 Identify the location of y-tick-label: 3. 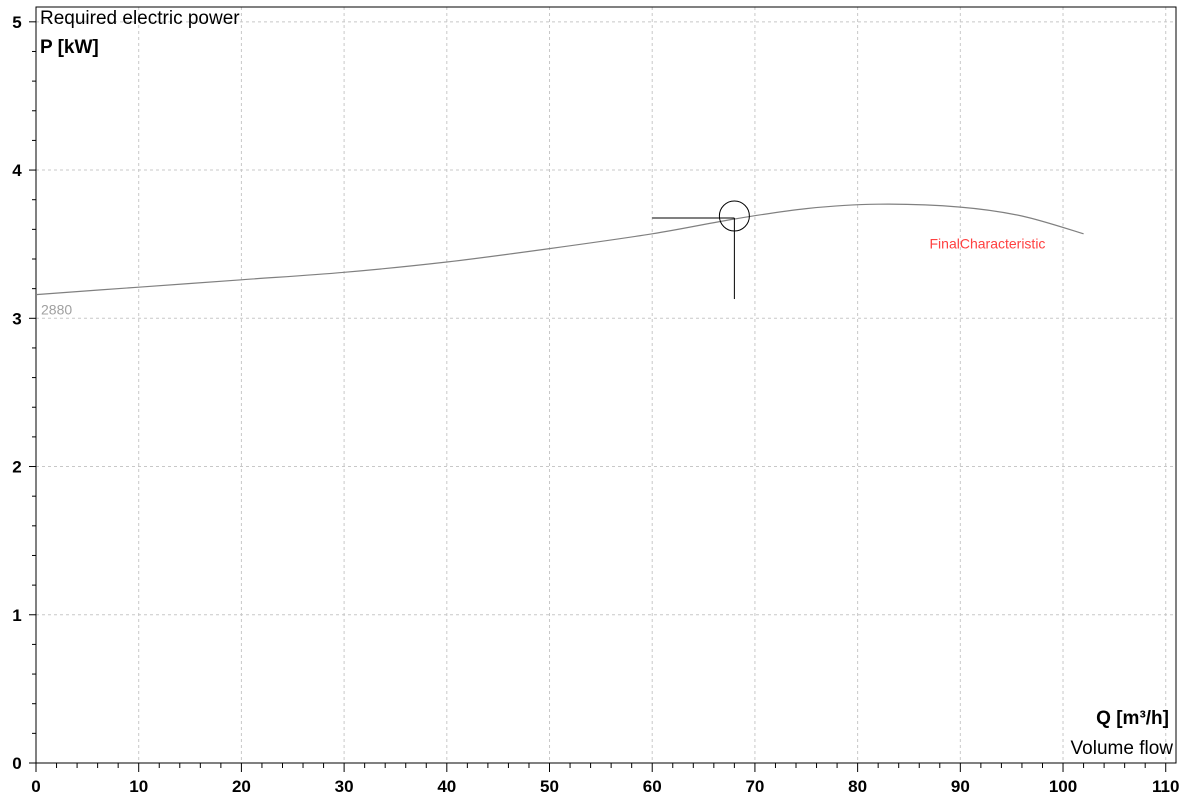
(16, 318).